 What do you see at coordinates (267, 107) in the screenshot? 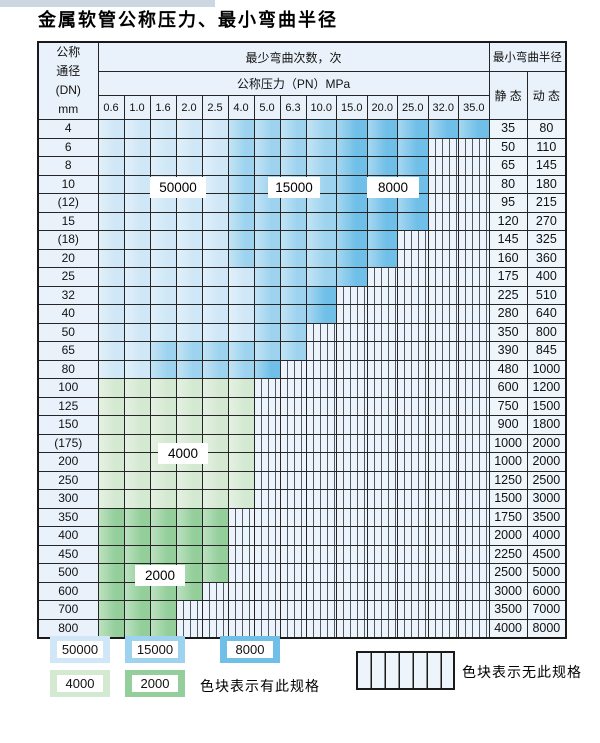
I see `pressure-value: 5.0` at bounding box center [267, 107].